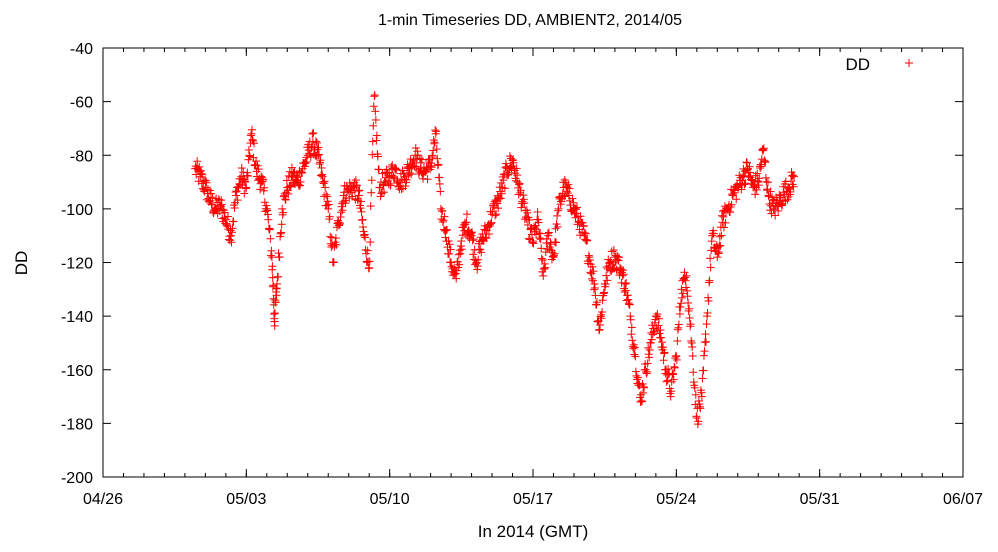  Describe the element at coordinates (81, 49) in the screenshot. I see `y-tick-label: -40` at that location.